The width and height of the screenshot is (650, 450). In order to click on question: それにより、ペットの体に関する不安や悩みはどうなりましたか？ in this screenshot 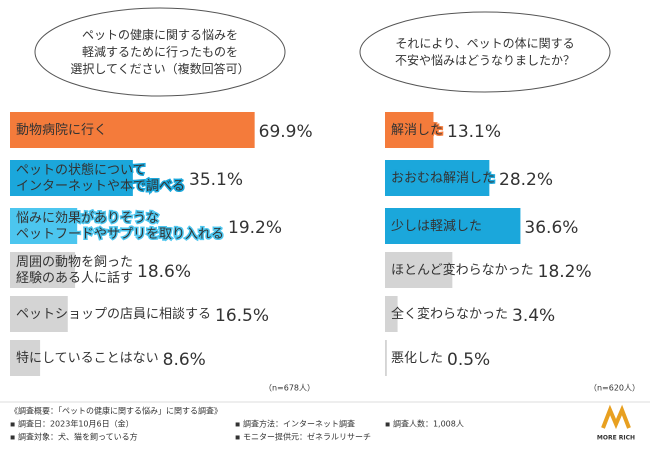, I will do `click(485, 51)`.